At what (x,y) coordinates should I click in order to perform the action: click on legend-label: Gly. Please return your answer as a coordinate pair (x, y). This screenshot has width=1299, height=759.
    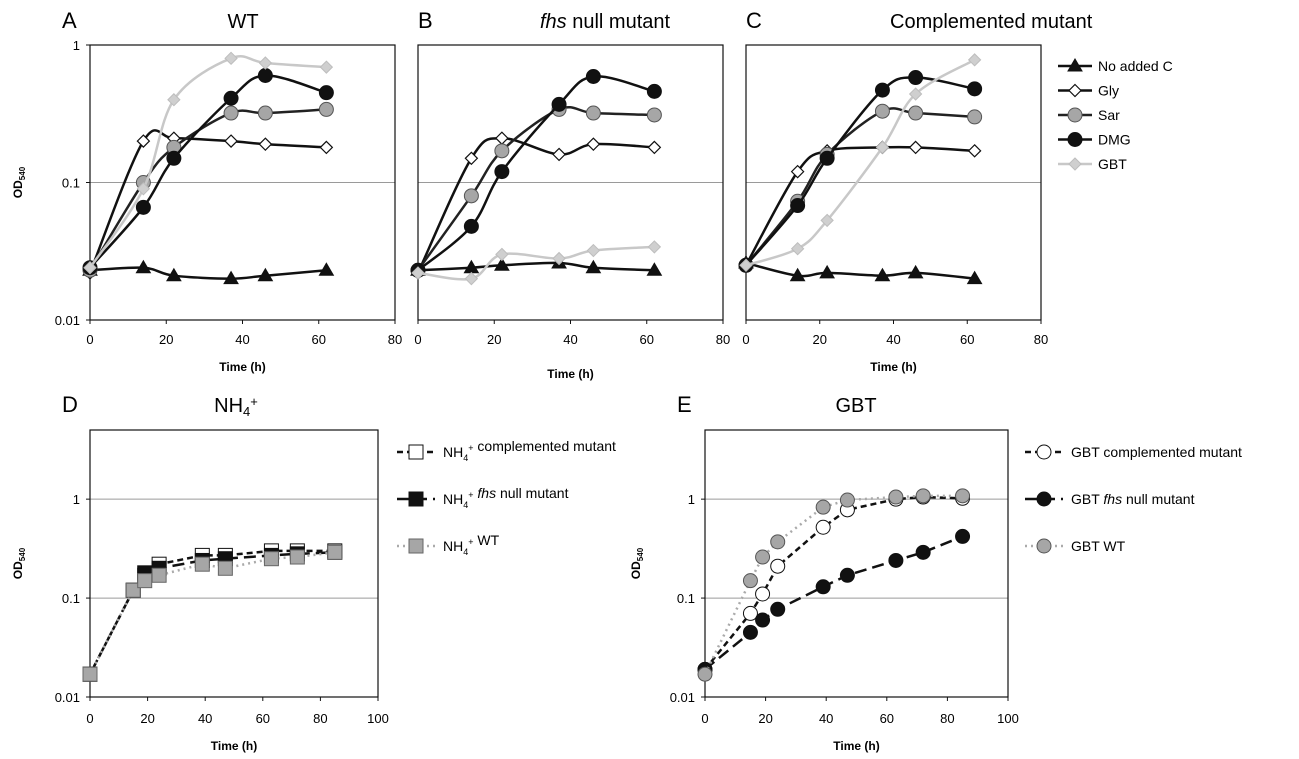
    Looking at the image, I should click on (1108, 91).